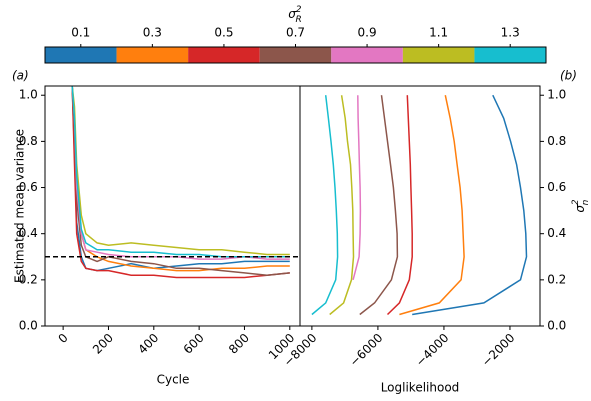  What do you see at coordinates (586, 202) in the screenshot?
I see `label-sub: n` at bounding box center [586, 202].